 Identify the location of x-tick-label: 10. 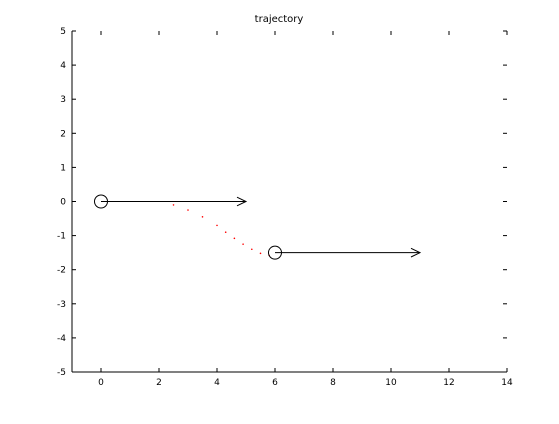
(391, 383).